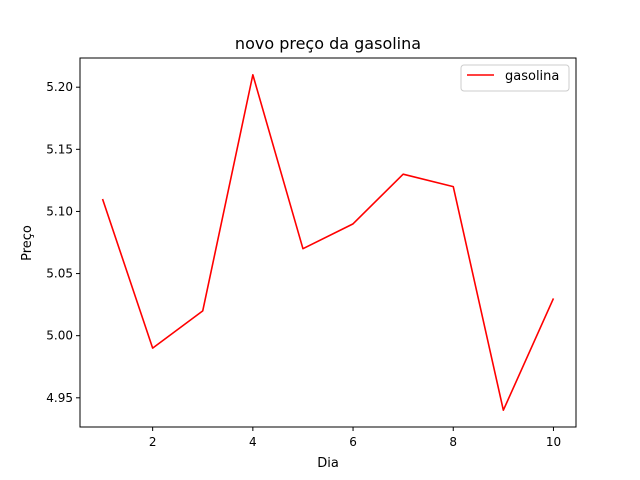 The width and height of the screenshot is (640, 480). Describe the element at coordinates (253, 442) in the screenshot. I see `x-tick-label: 4` at that location.